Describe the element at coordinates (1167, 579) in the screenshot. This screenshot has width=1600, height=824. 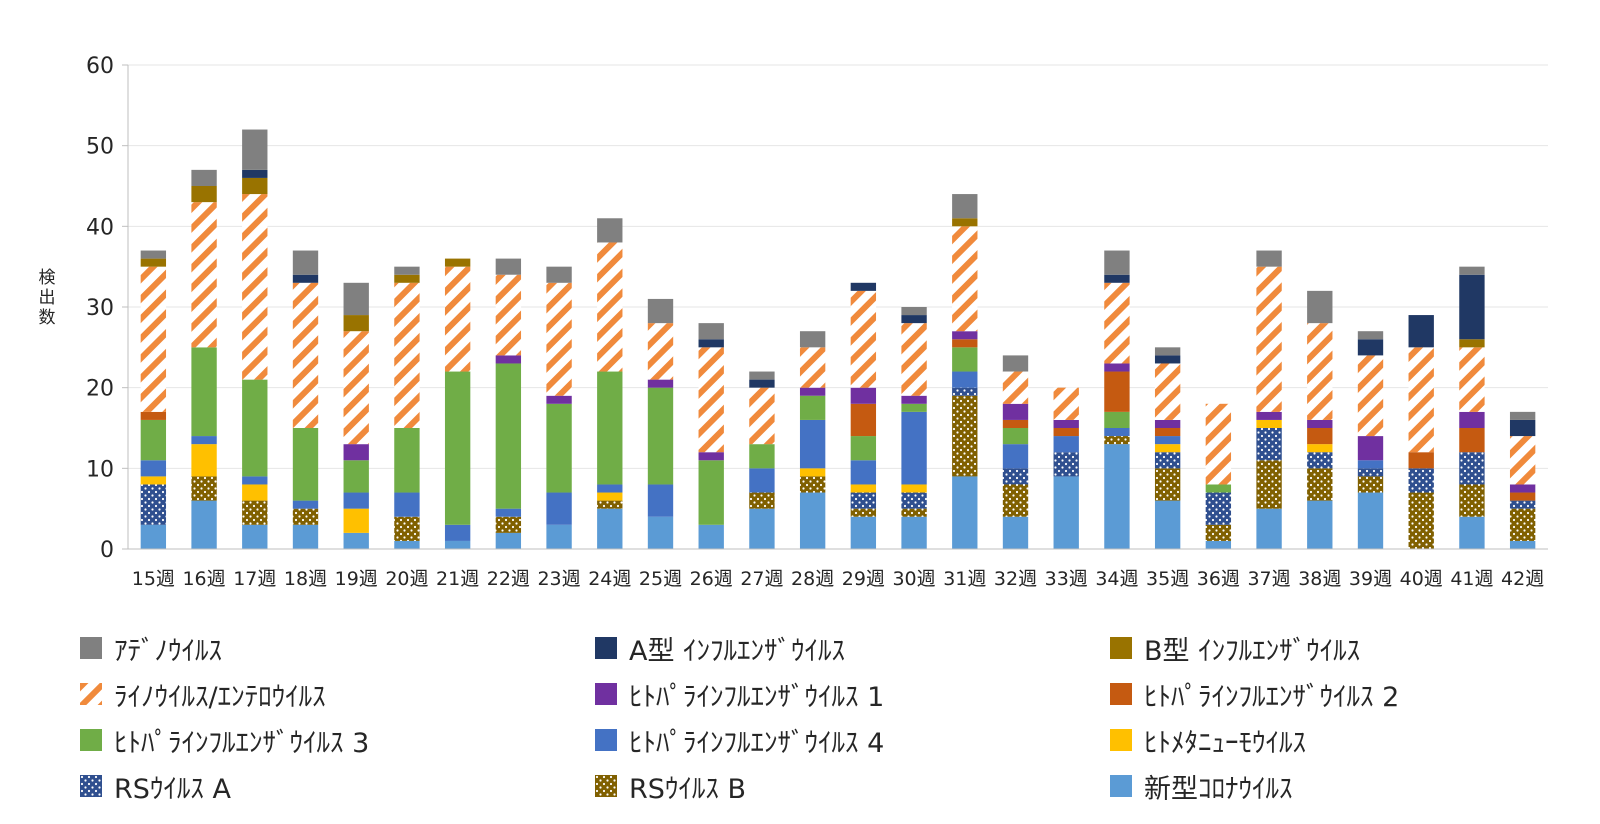
I see `x-tick-label: 35週` at that location.